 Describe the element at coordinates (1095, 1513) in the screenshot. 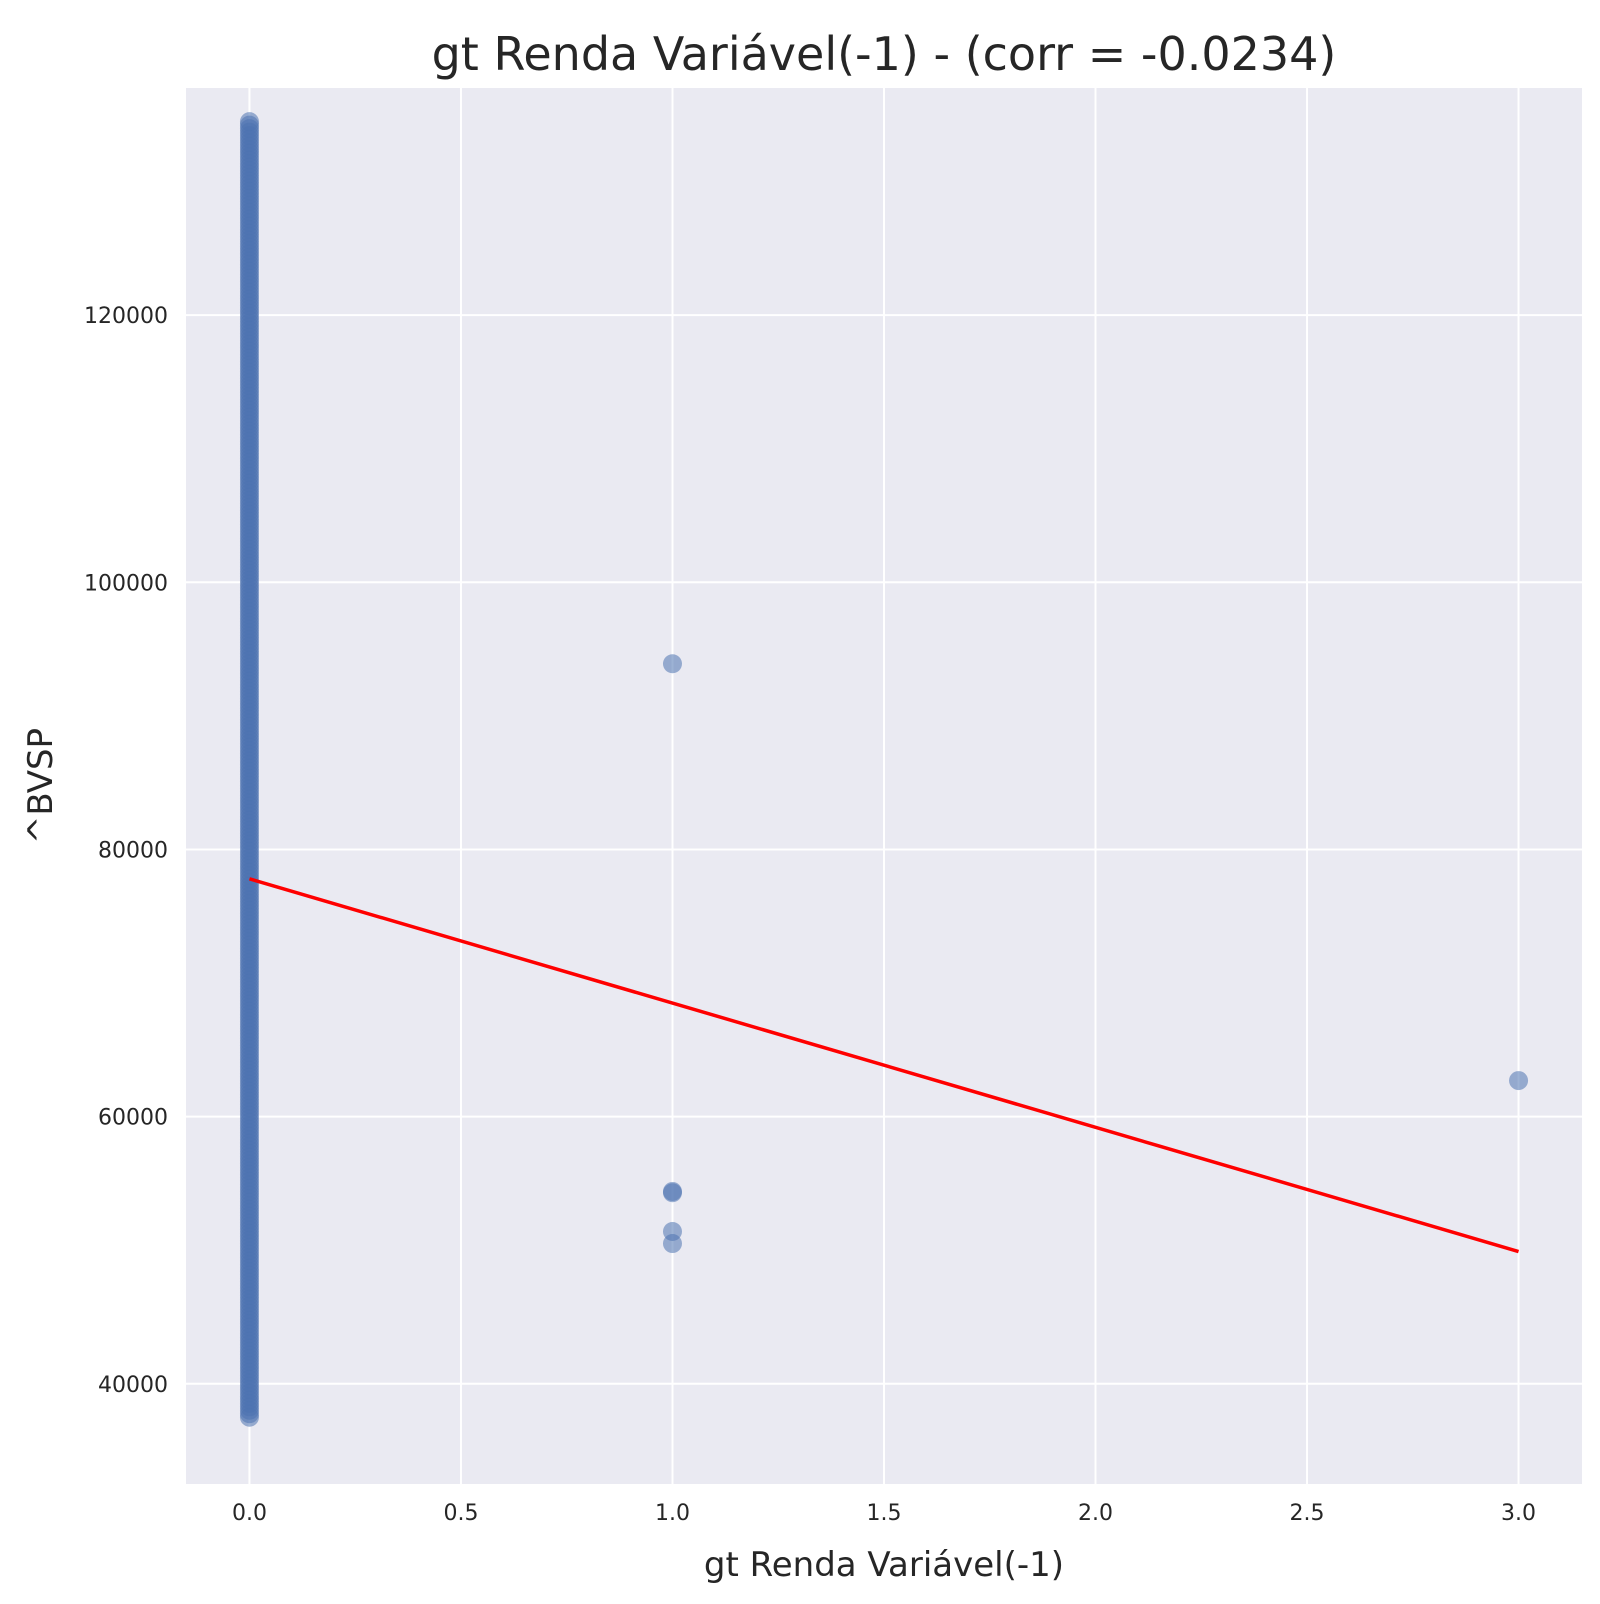

I see `x-tick-label: 2.0` at that location.